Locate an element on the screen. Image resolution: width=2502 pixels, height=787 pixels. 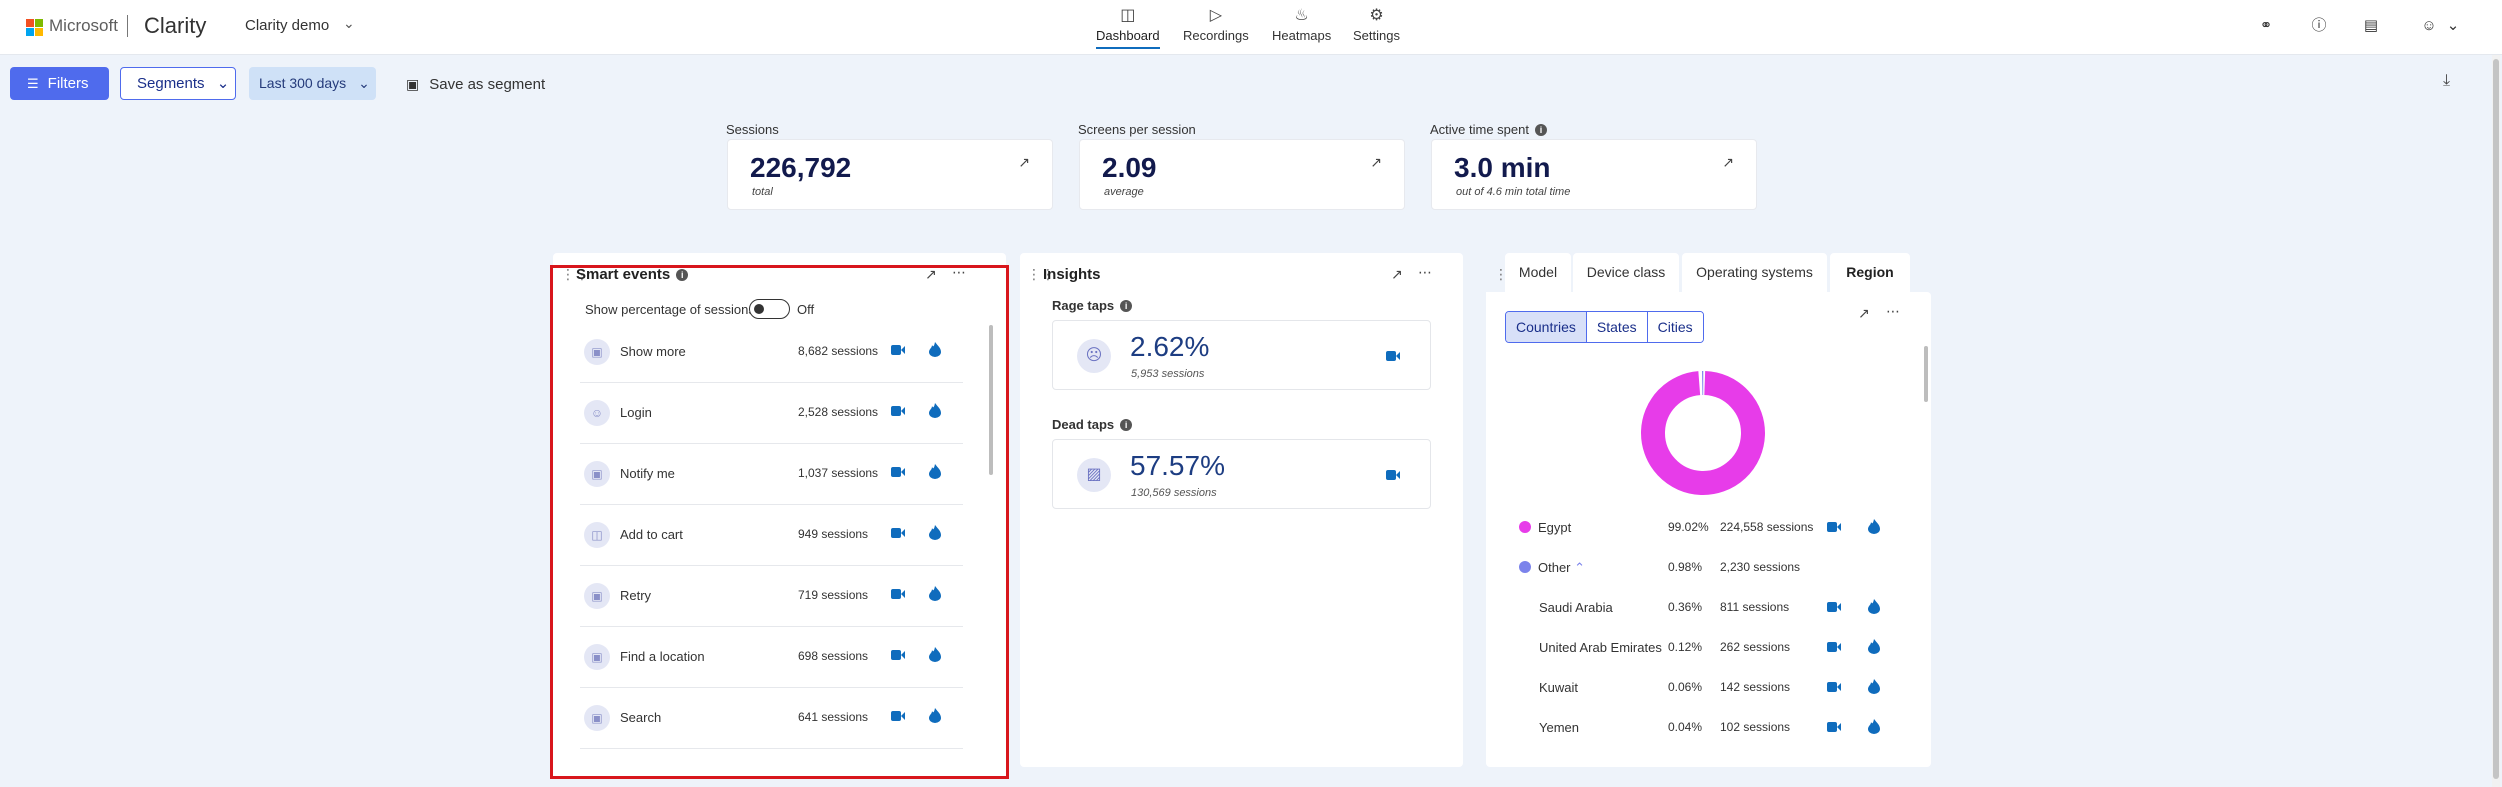
smart-event-row: ▣ Find a location 698 sessions is located at coordinates (771, 657).